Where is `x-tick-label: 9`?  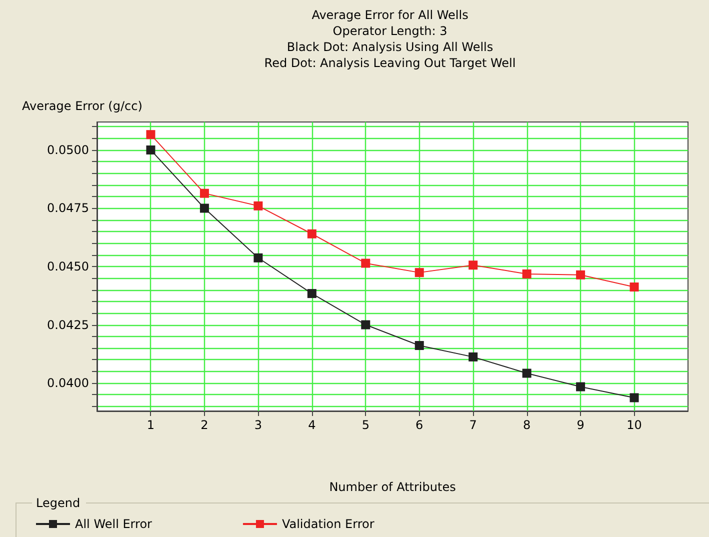
x-tick-label: 9 is located at coordinates (580, 425).